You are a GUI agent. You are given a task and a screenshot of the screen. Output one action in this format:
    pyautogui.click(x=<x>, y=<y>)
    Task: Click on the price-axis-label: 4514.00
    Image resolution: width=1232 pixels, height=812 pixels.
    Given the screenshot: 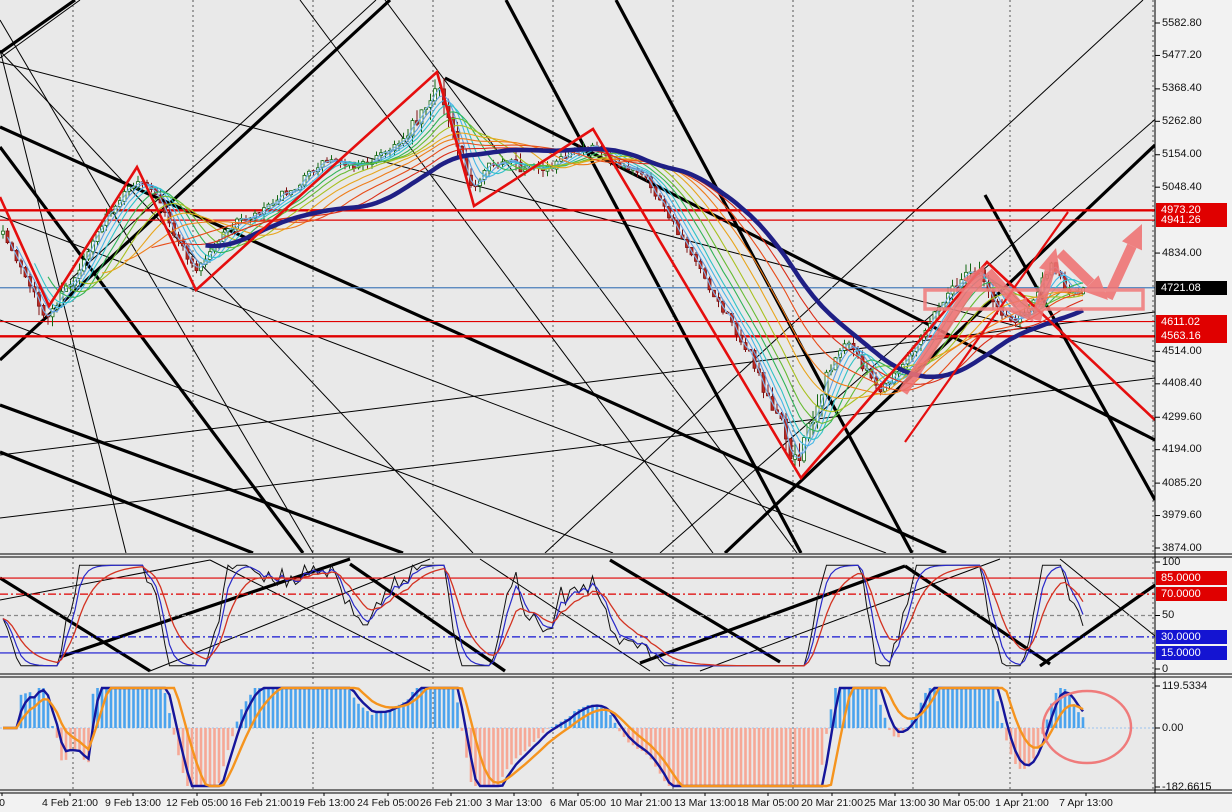 What is the action you would take?
    pyautogui.click(x=1182, y=350)
    